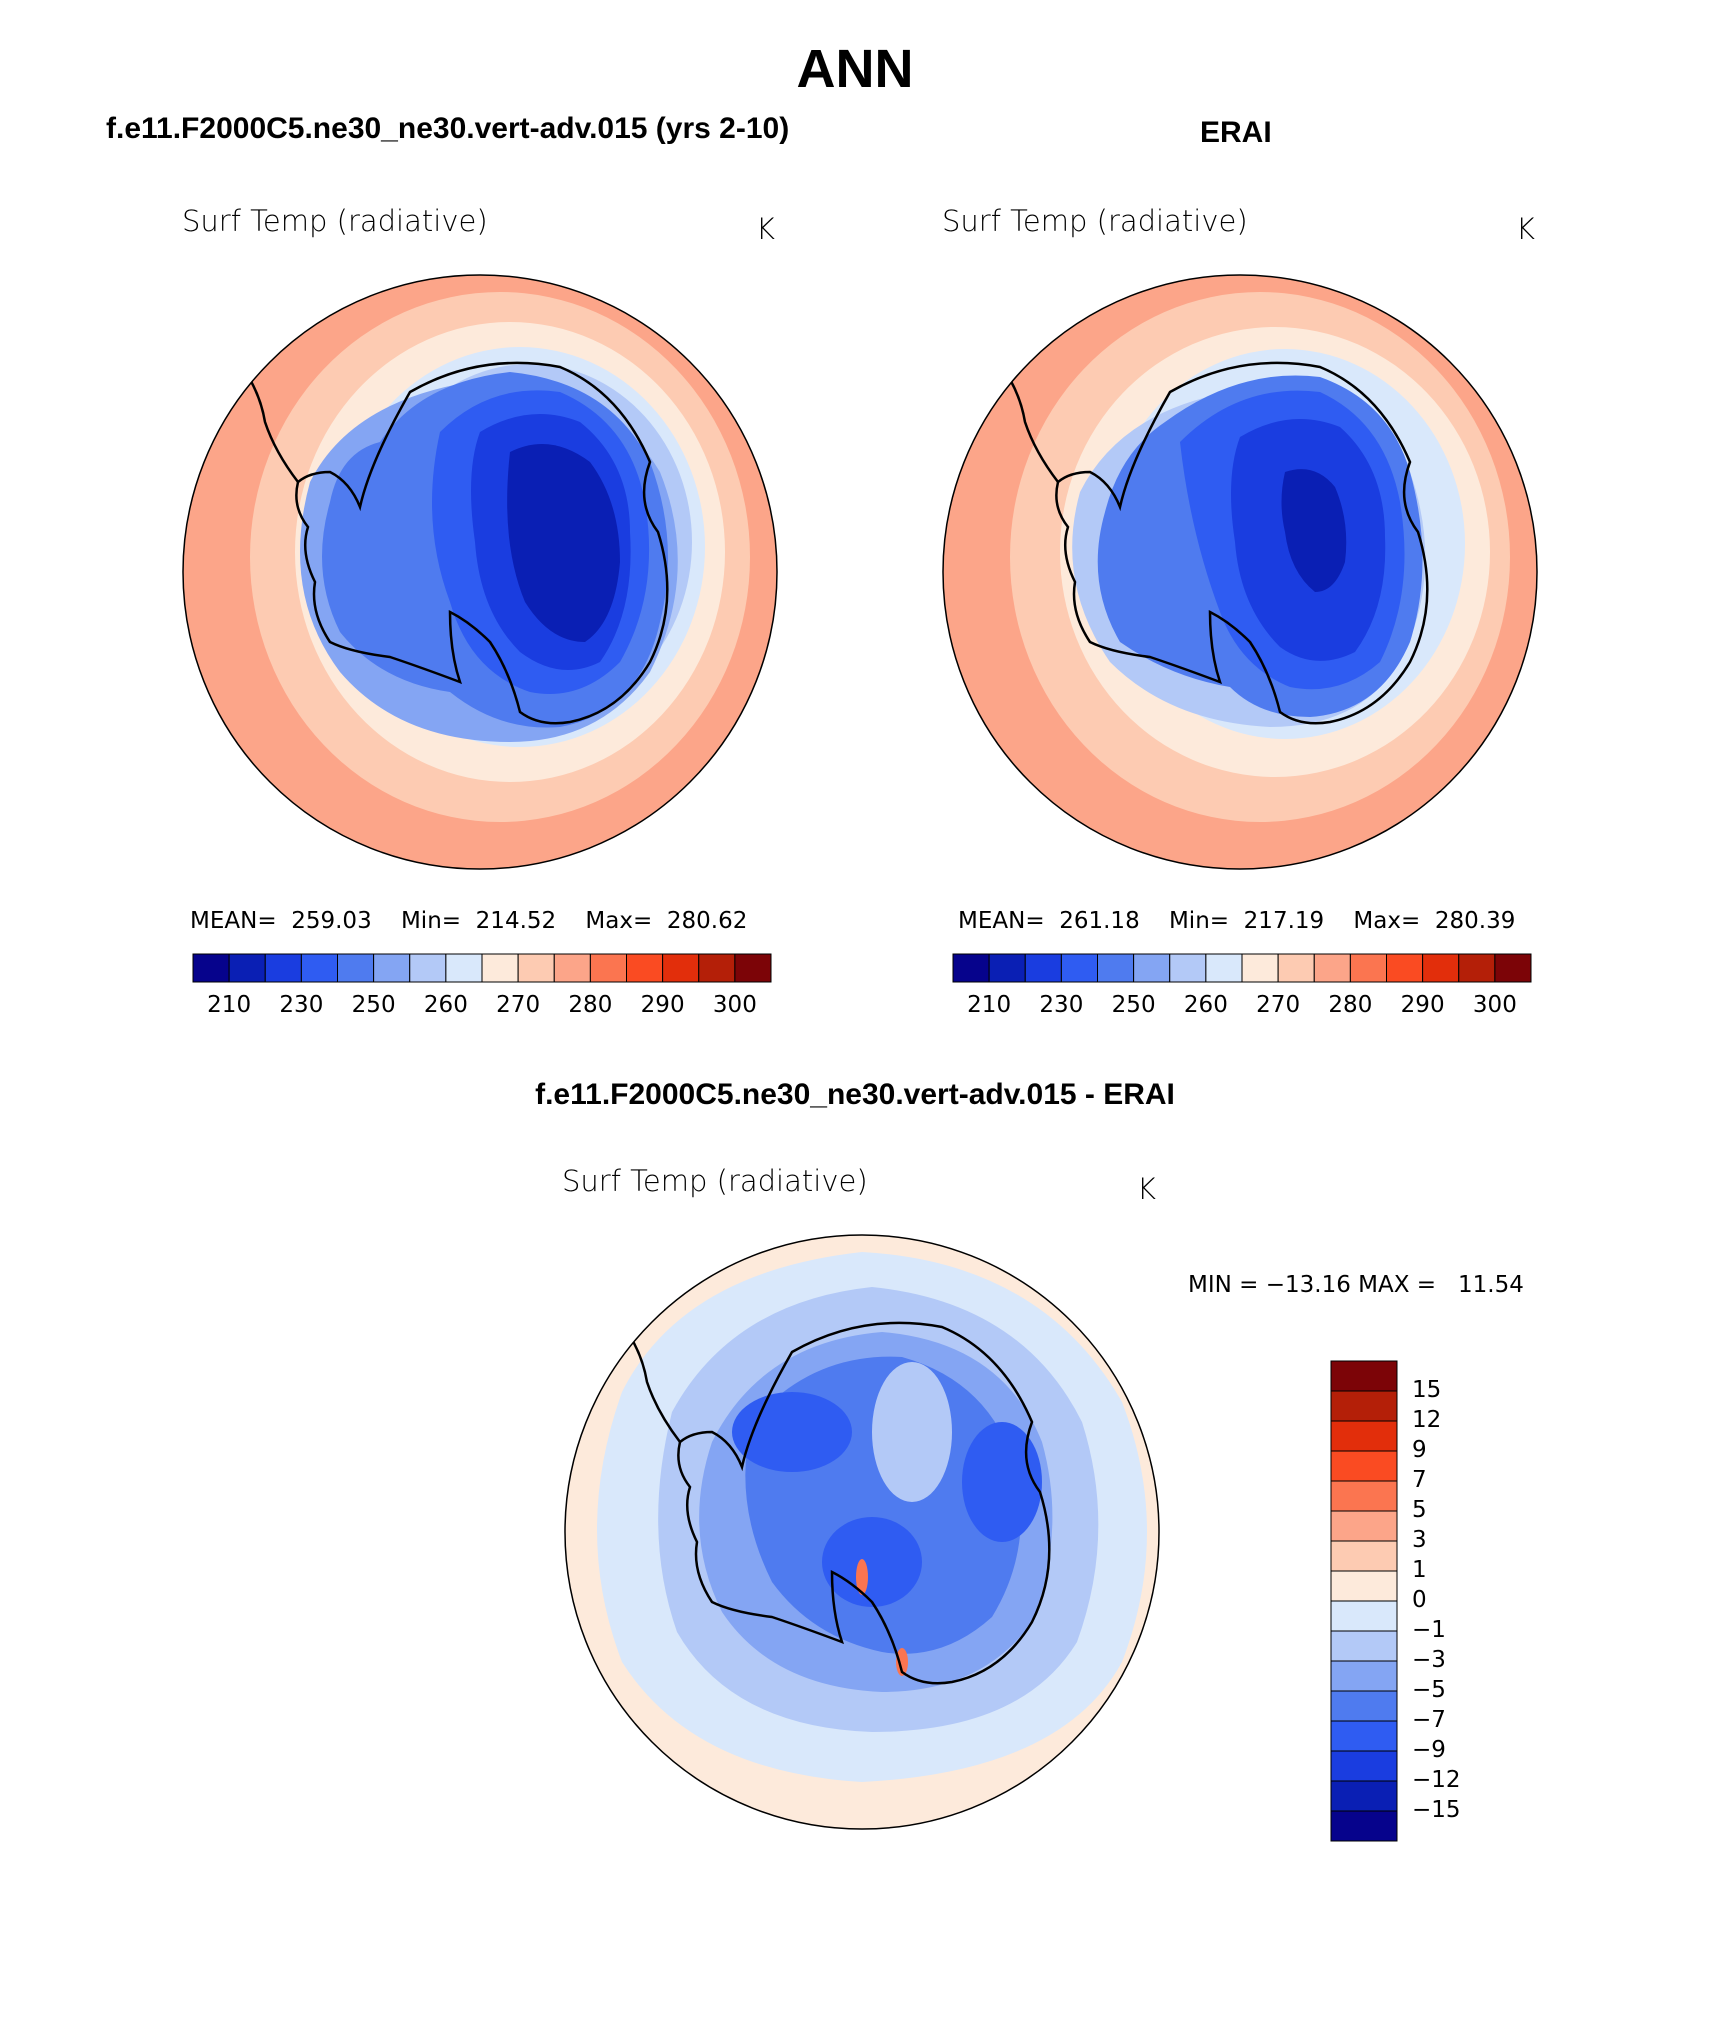  I want to click on obs-stats: MEAN= 261.18 Min= 217.19 Max= 280.39, so click(1236, 921).